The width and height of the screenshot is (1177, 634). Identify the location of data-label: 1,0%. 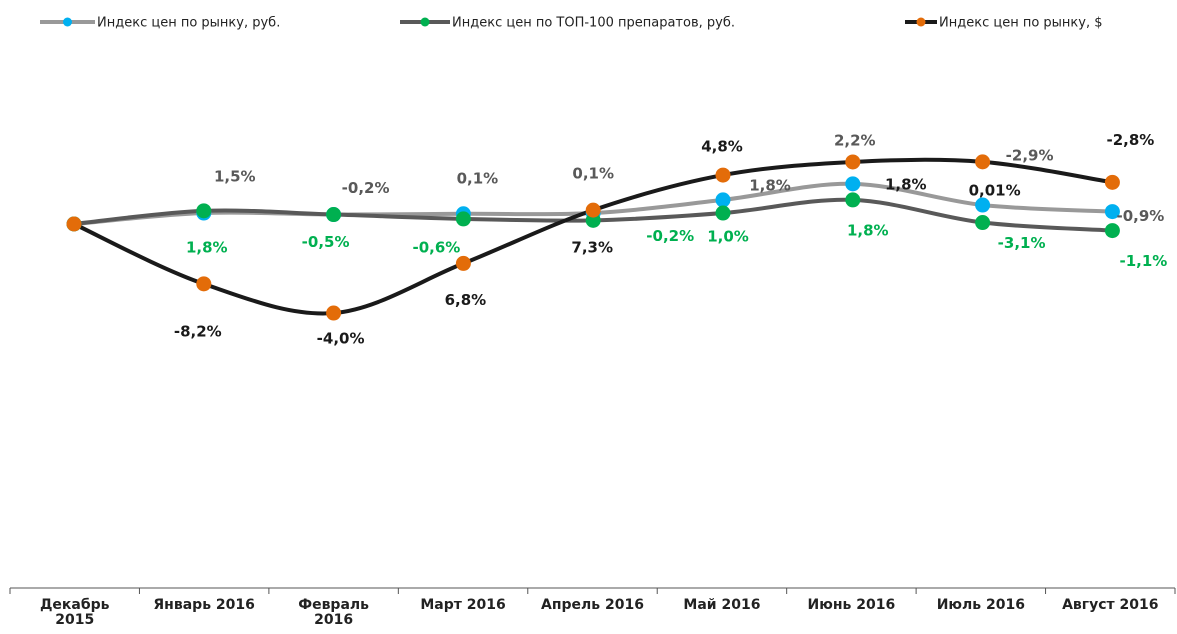
(728, 237).